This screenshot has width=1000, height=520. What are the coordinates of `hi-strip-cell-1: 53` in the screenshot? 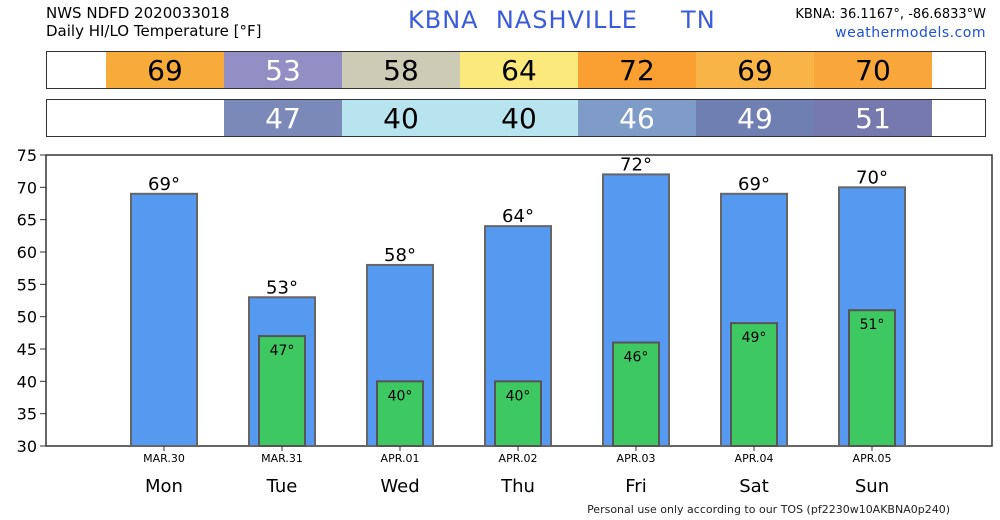 It's located at (283, 70).